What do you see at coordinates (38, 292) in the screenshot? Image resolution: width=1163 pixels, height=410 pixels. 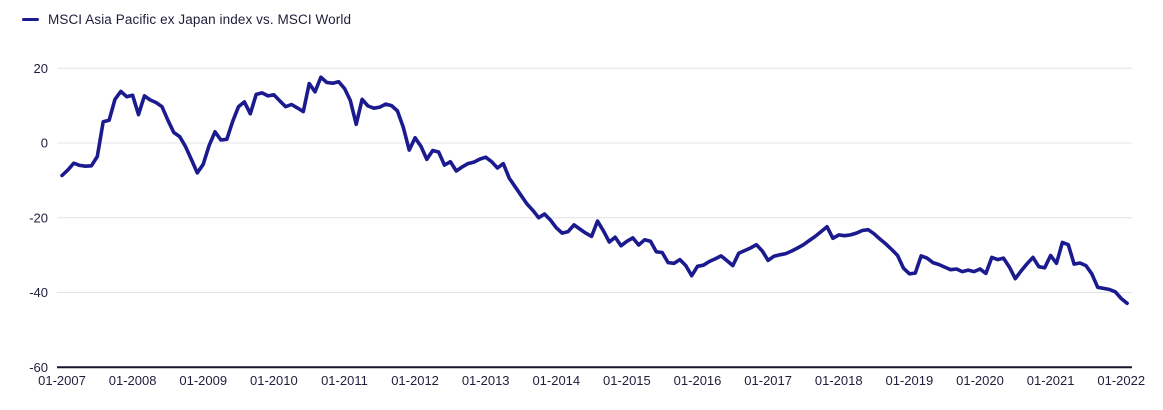 I see `y-axis-tick-label: -40` at bounding box center [38, 292].